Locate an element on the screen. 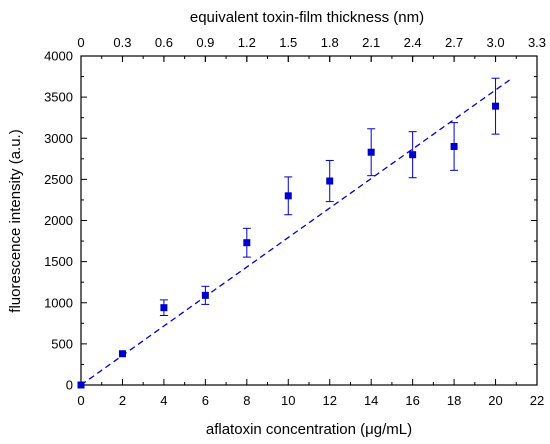 The height and width of the screenshot is (444, 550). y-tick-label: 2500 is located at coordinates (58, 179).